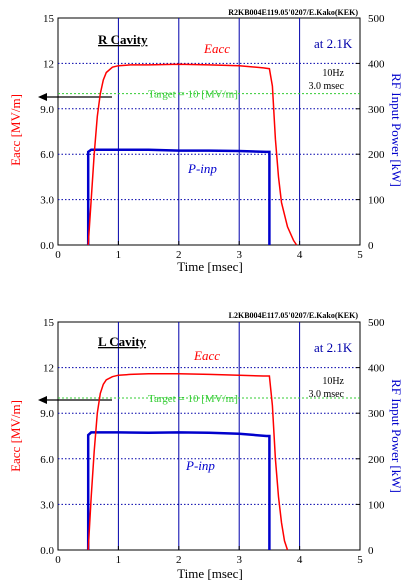 The width and height of the screenshot is (410, 586). I want to click on cavity-label: L Cavity, so click(122, 341).